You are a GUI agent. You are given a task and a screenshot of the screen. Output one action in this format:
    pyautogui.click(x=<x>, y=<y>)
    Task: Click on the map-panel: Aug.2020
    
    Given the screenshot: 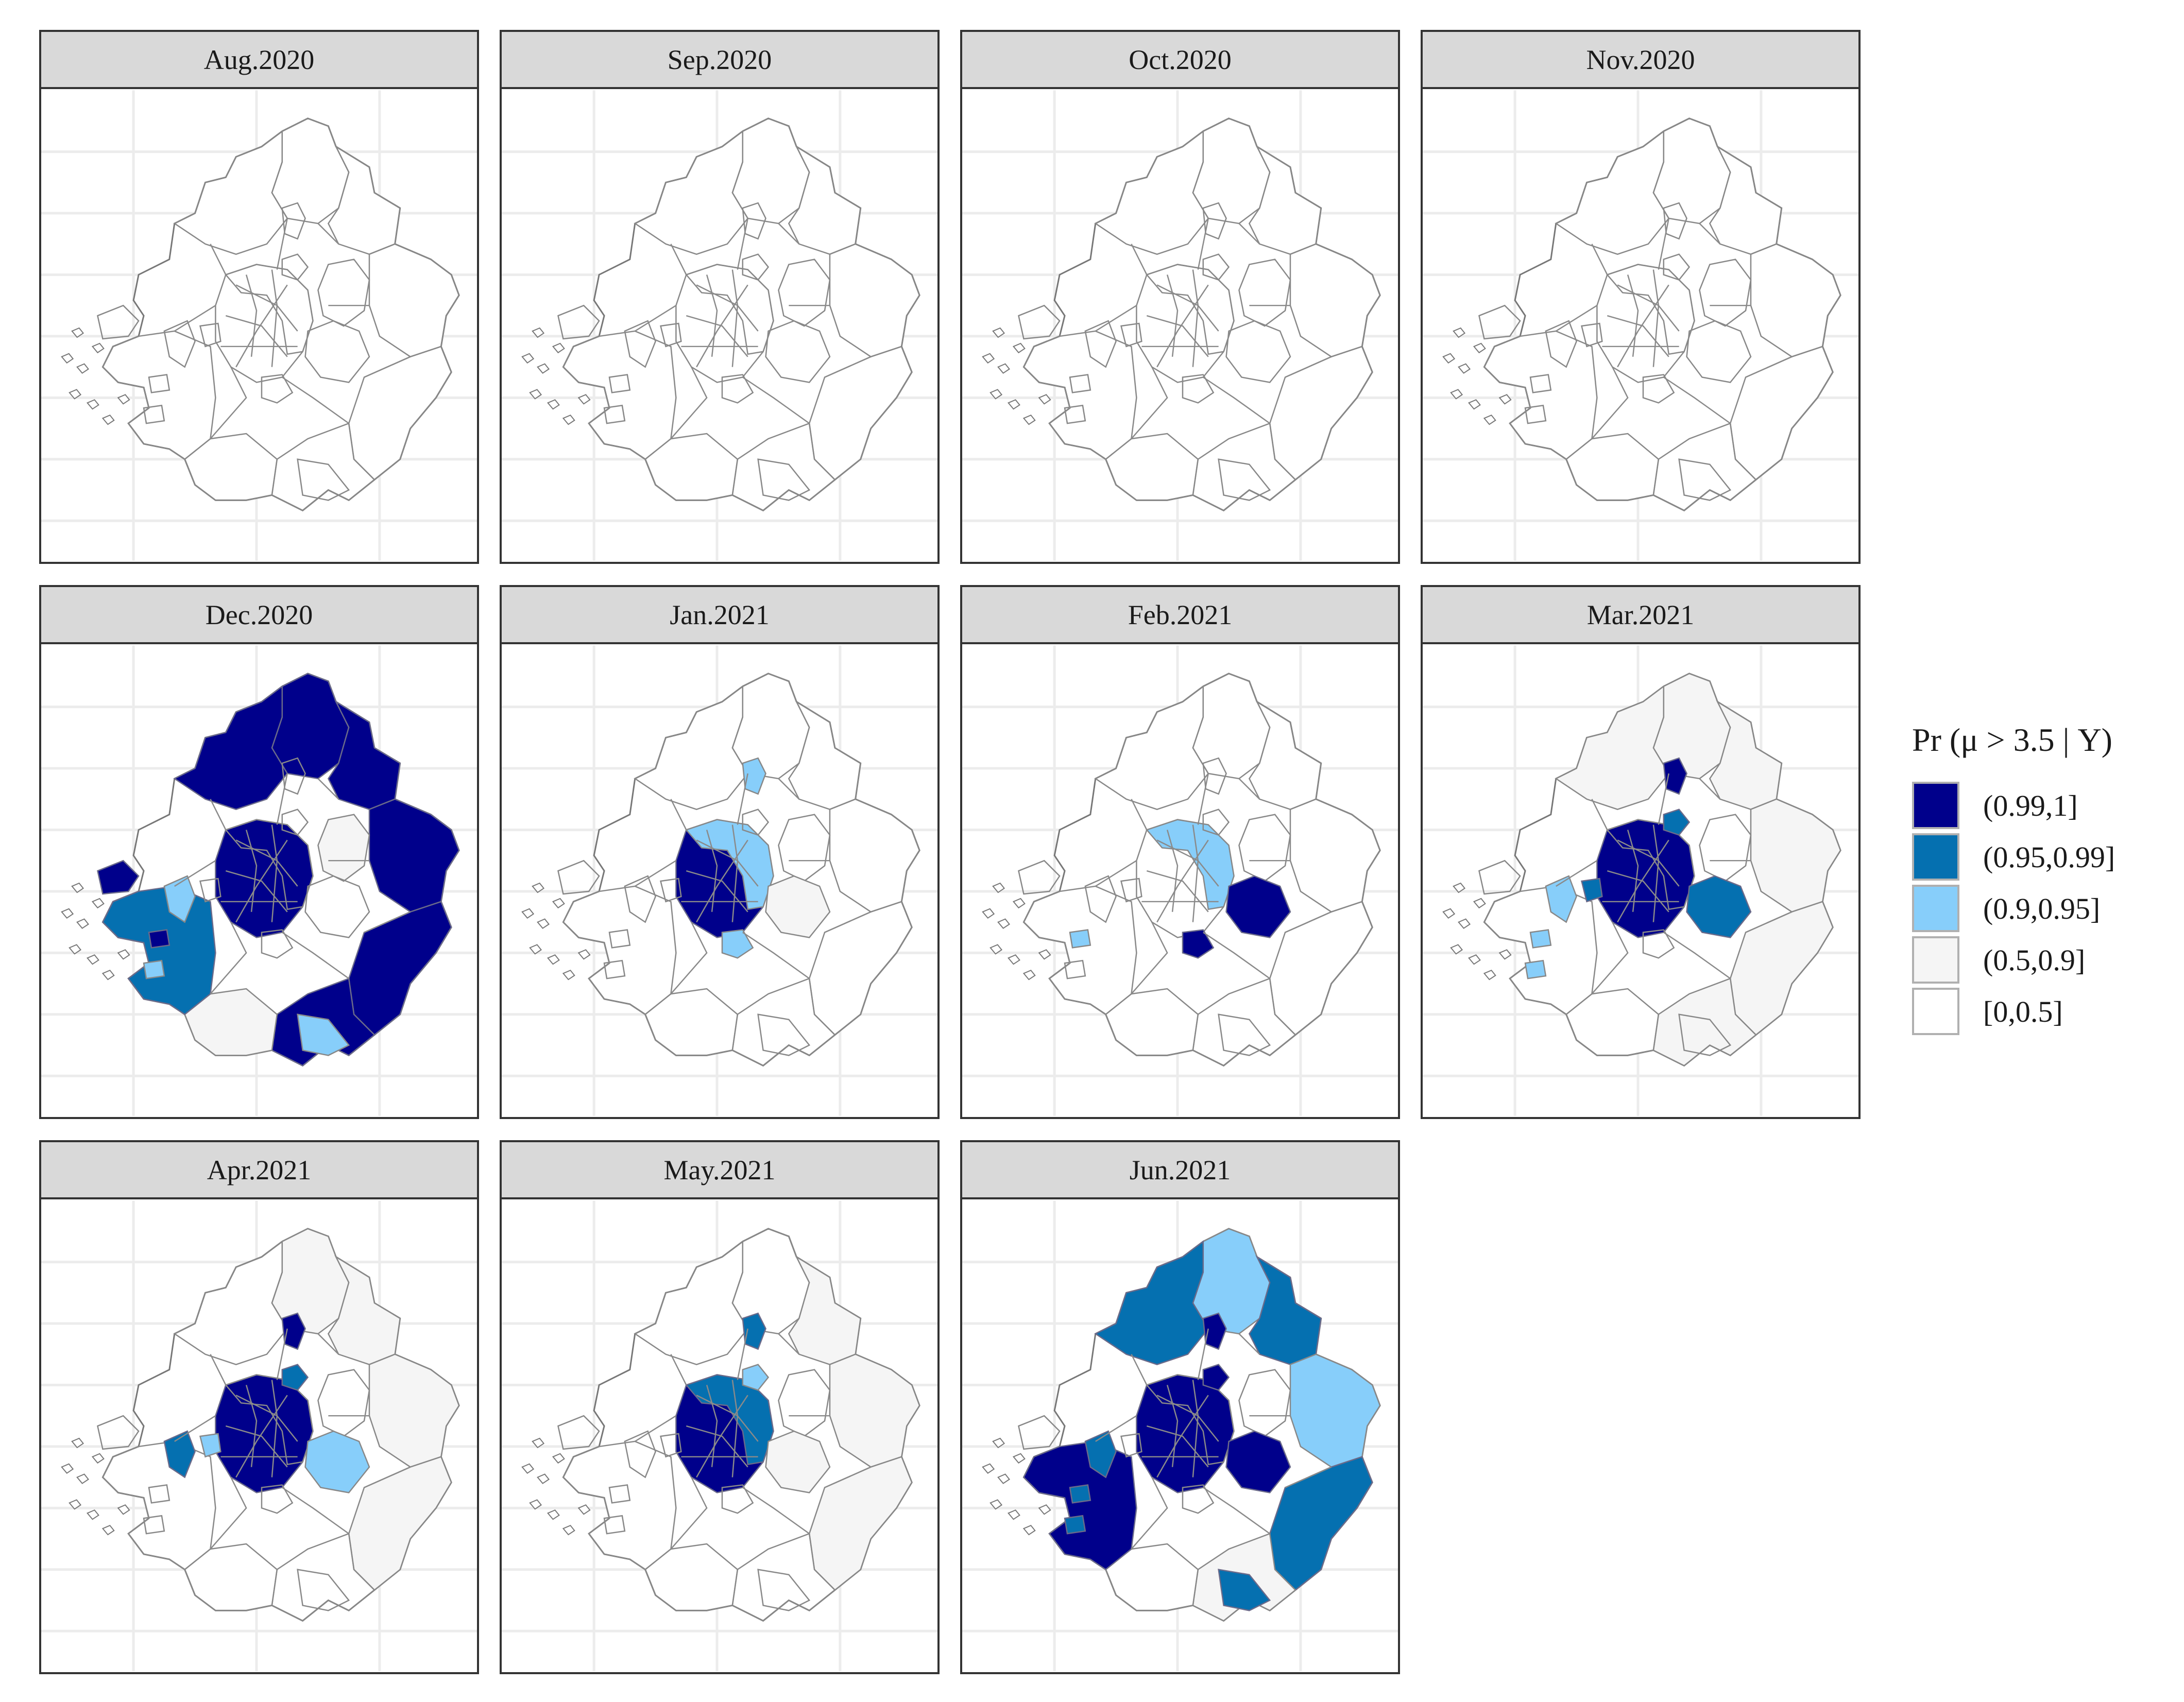 What is the action you would take?
    pyautogui.click(x=259, y=297)
    